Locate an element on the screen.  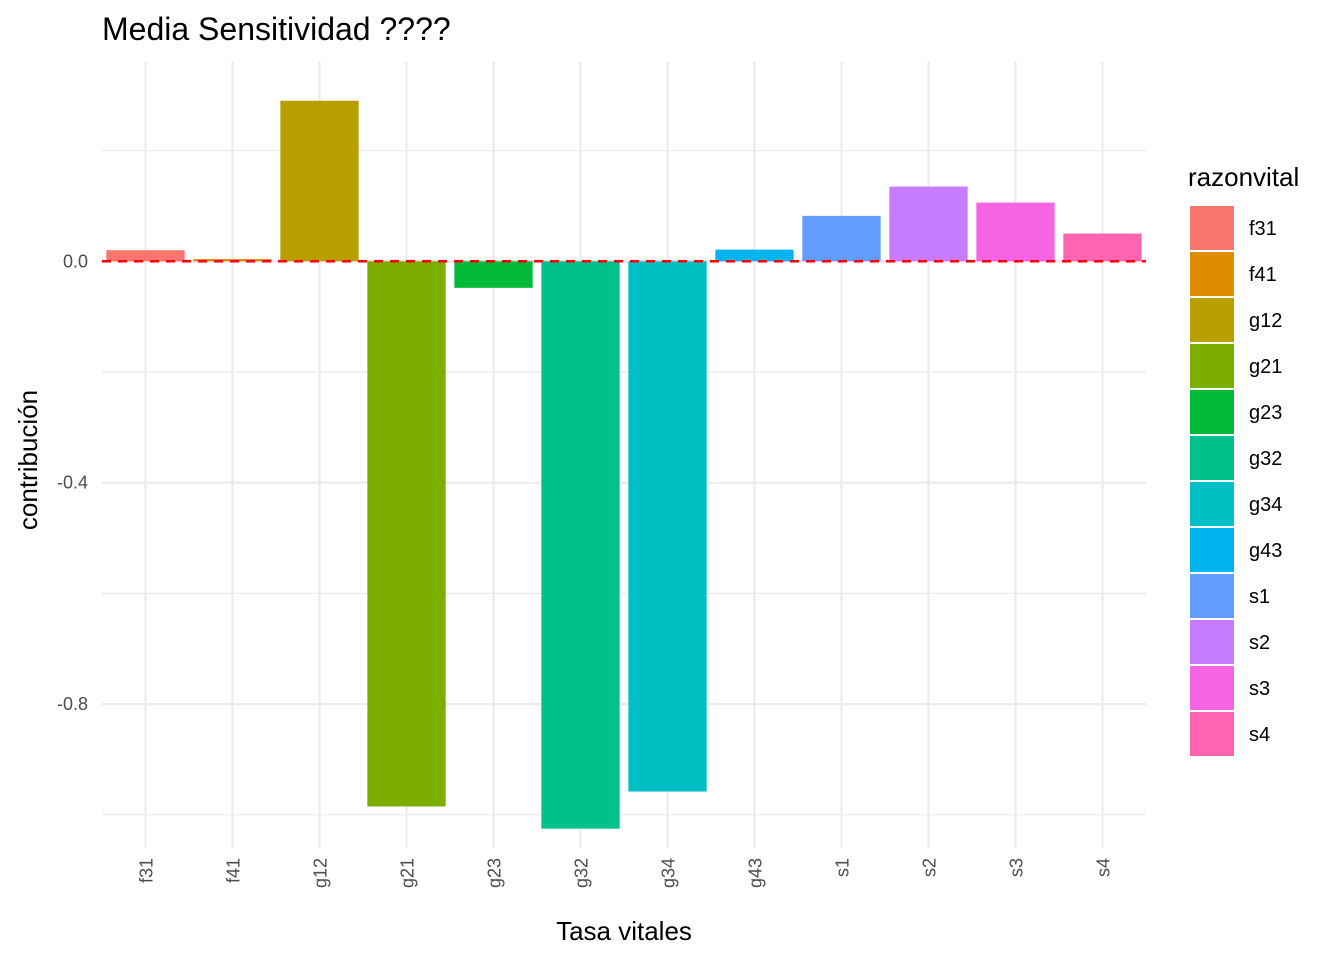
bar-g43 is located at coordinates (754, 255).